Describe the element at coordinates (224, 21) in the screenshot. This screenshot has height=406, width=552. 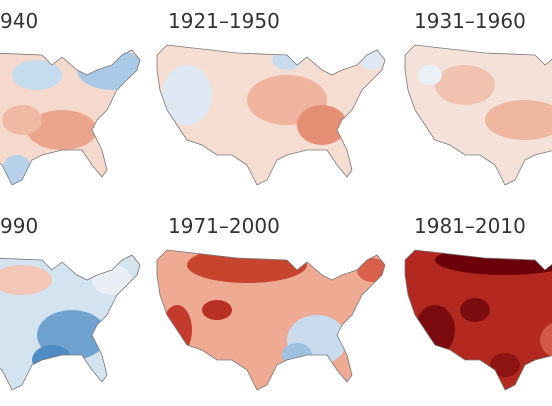
I see `panel-label: 1921–1950` at that location.